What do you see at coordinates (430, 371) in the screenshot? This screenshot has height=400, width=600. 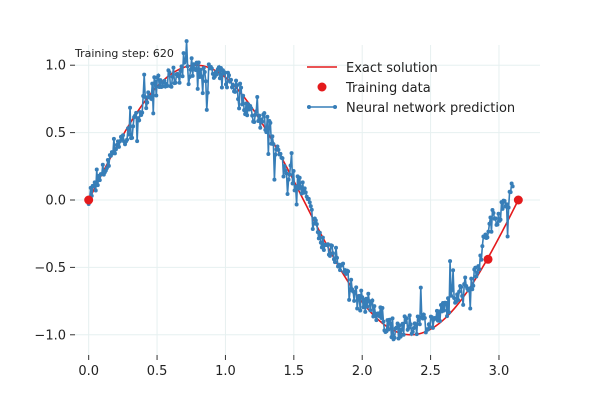 I see `x-tick-label: 2.5` at bounding box center [430, 371].